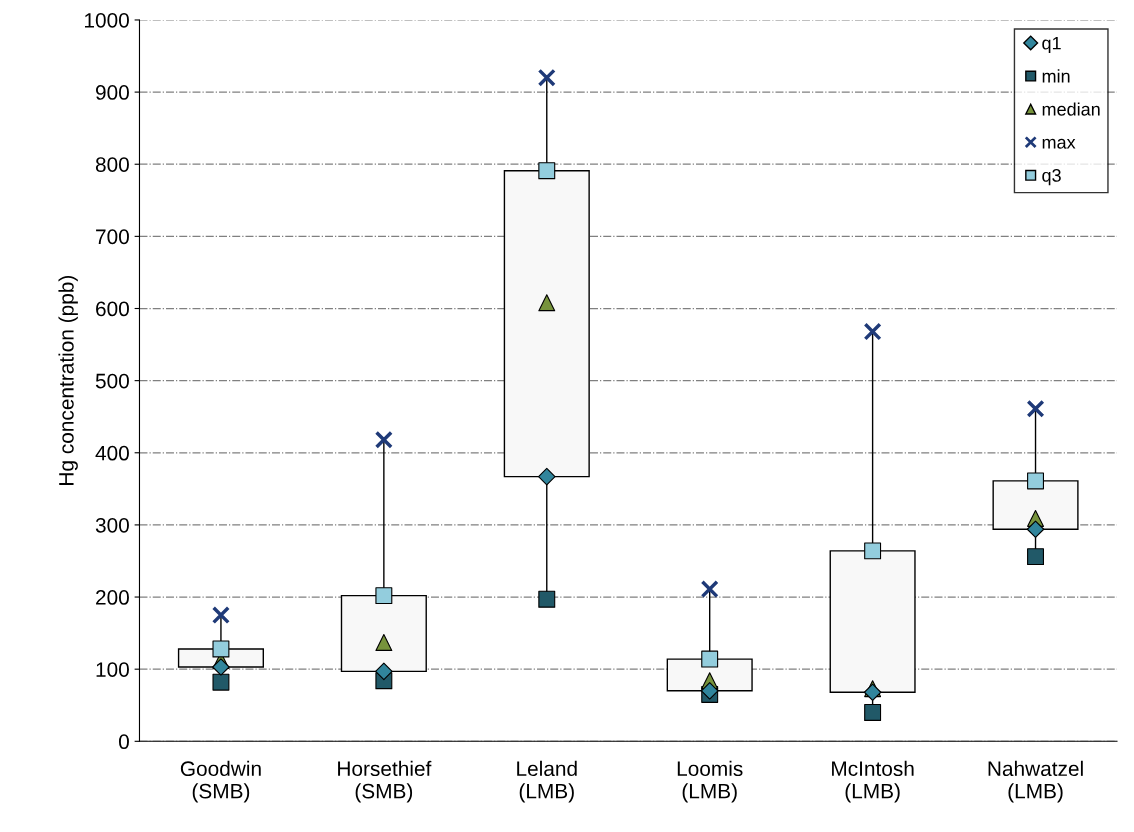 The image size is (1134, 832). What do you see at coordinates (1051, 177) in the screenshot?
I see `legend-label: q3` at bounding box center [1051, 177].